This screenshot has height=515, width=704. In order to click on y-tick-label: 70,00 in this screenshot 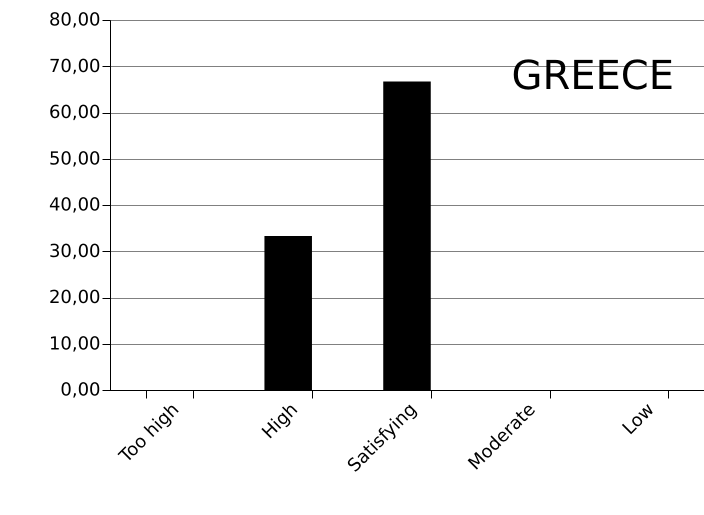, I will do `click(74, 66)`.